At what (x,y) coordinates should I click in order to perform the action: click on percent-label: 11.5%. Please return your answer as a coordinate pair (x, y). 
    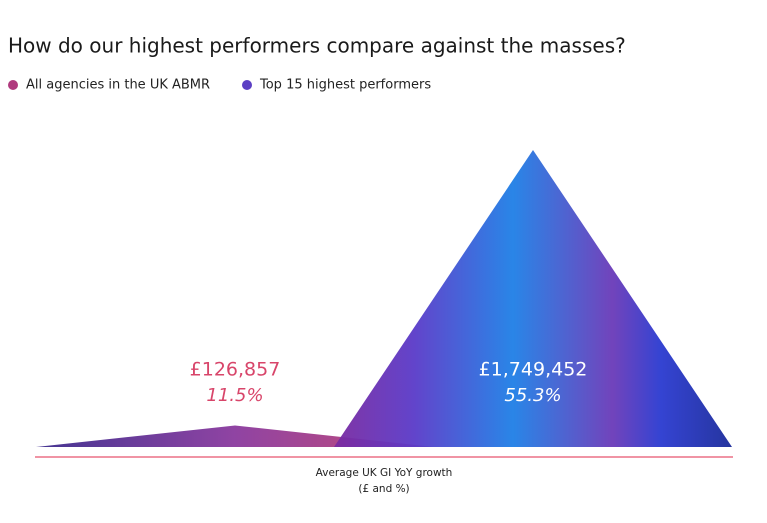
    Looking at the image, I should click on (234, 395).